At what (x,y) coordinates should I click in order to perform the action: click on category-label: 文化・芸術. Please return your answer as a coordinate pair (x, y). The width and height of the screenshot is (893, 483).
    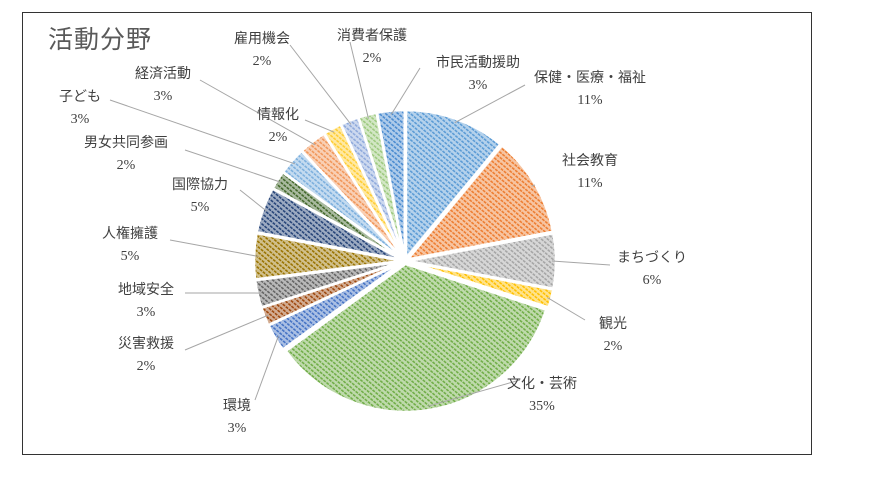
    Looking at the image, I should click on (542, 384).